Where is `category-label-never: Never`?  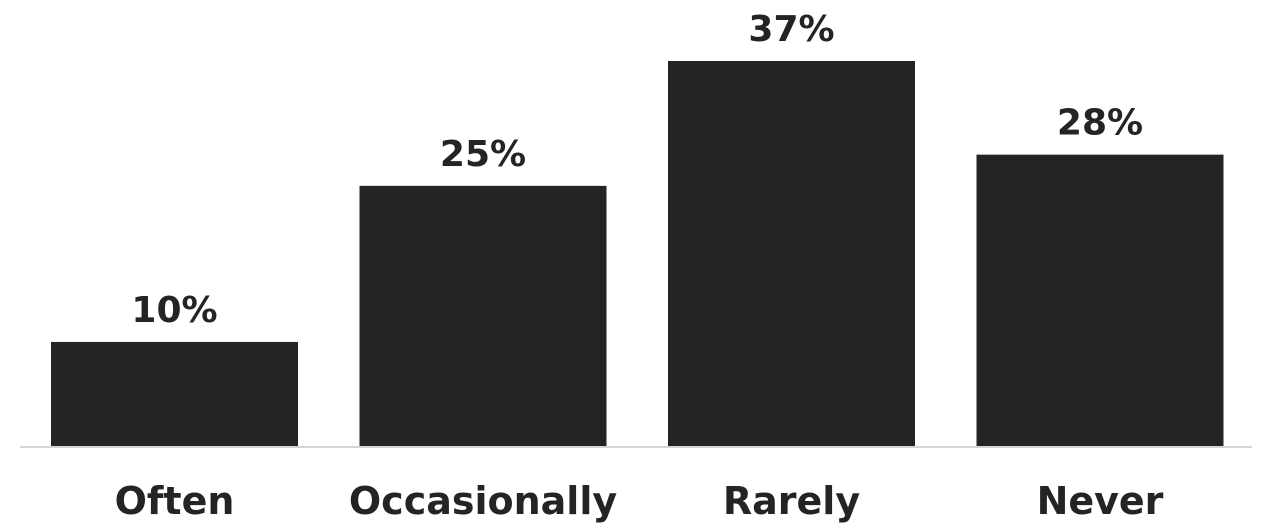 category-label-never: Never is located at coordinates (1100, 501).